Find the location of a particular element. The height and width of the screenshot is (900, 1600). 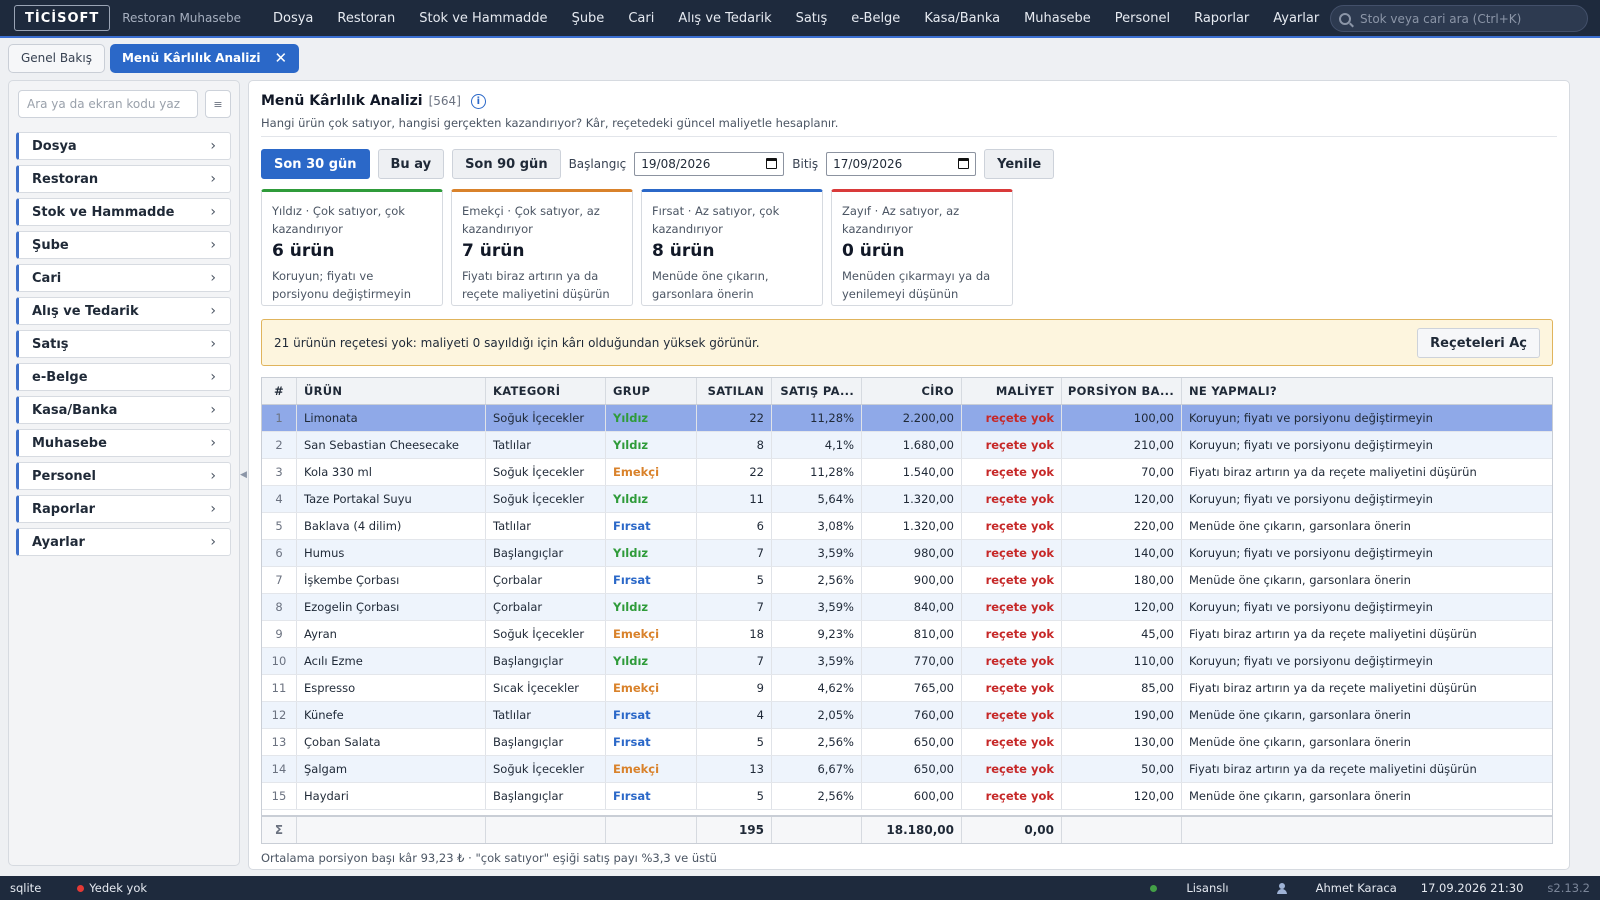

cell-category: Başlangıçlar is located at coordinates (546, 742).